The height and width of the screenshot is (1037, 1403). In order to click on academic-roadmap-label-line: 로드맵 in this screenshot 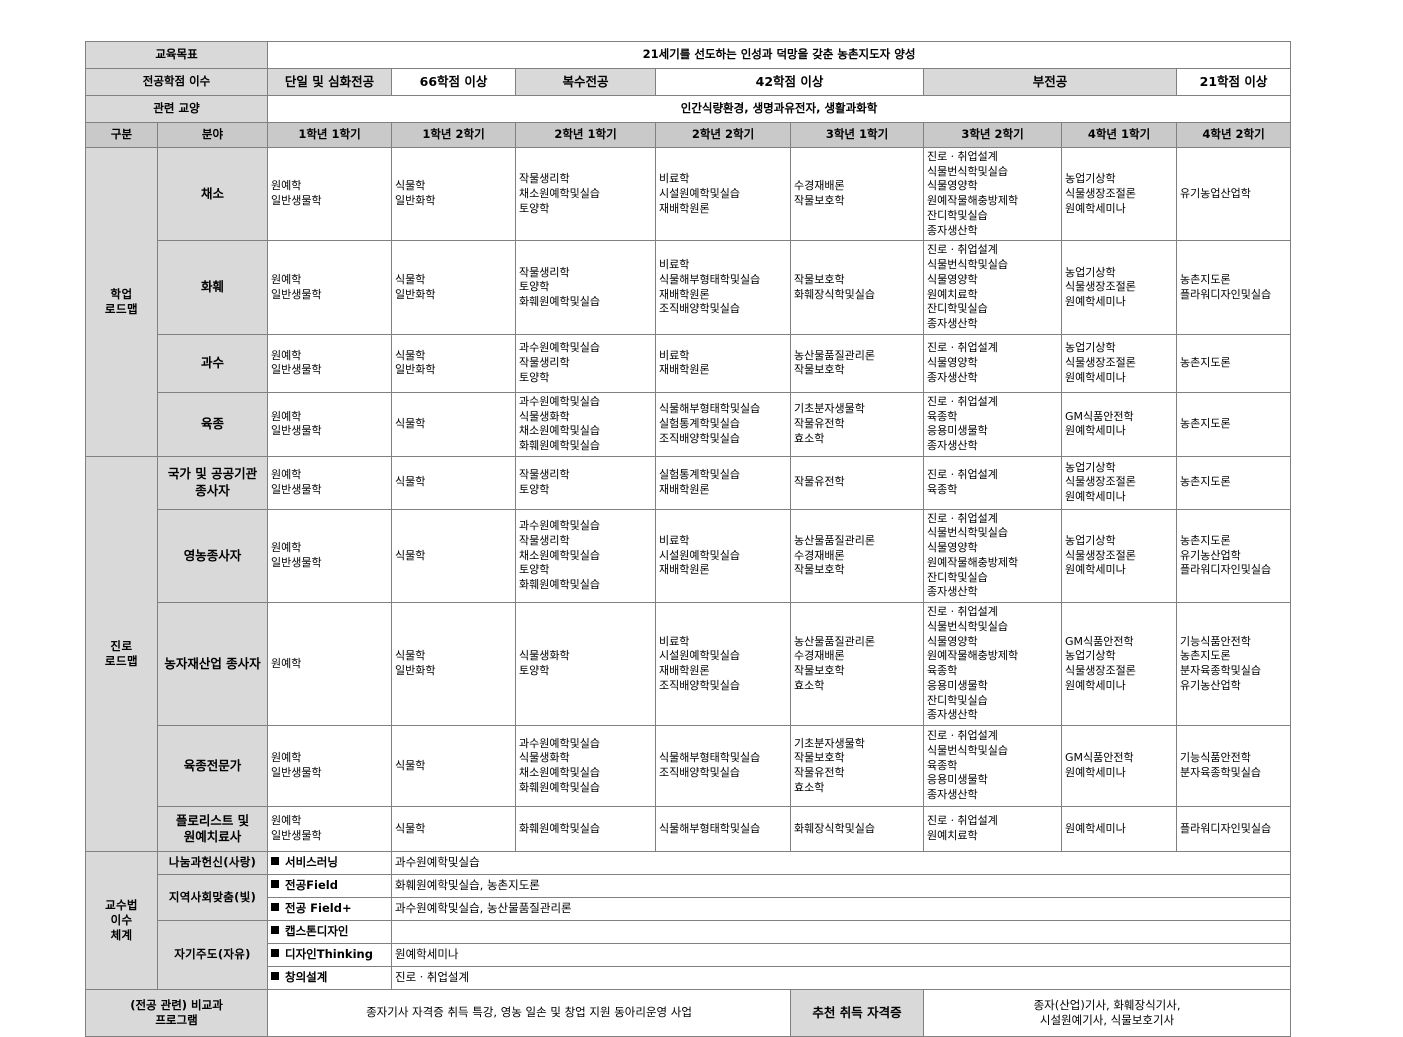, I will do `click(121, 308)`.